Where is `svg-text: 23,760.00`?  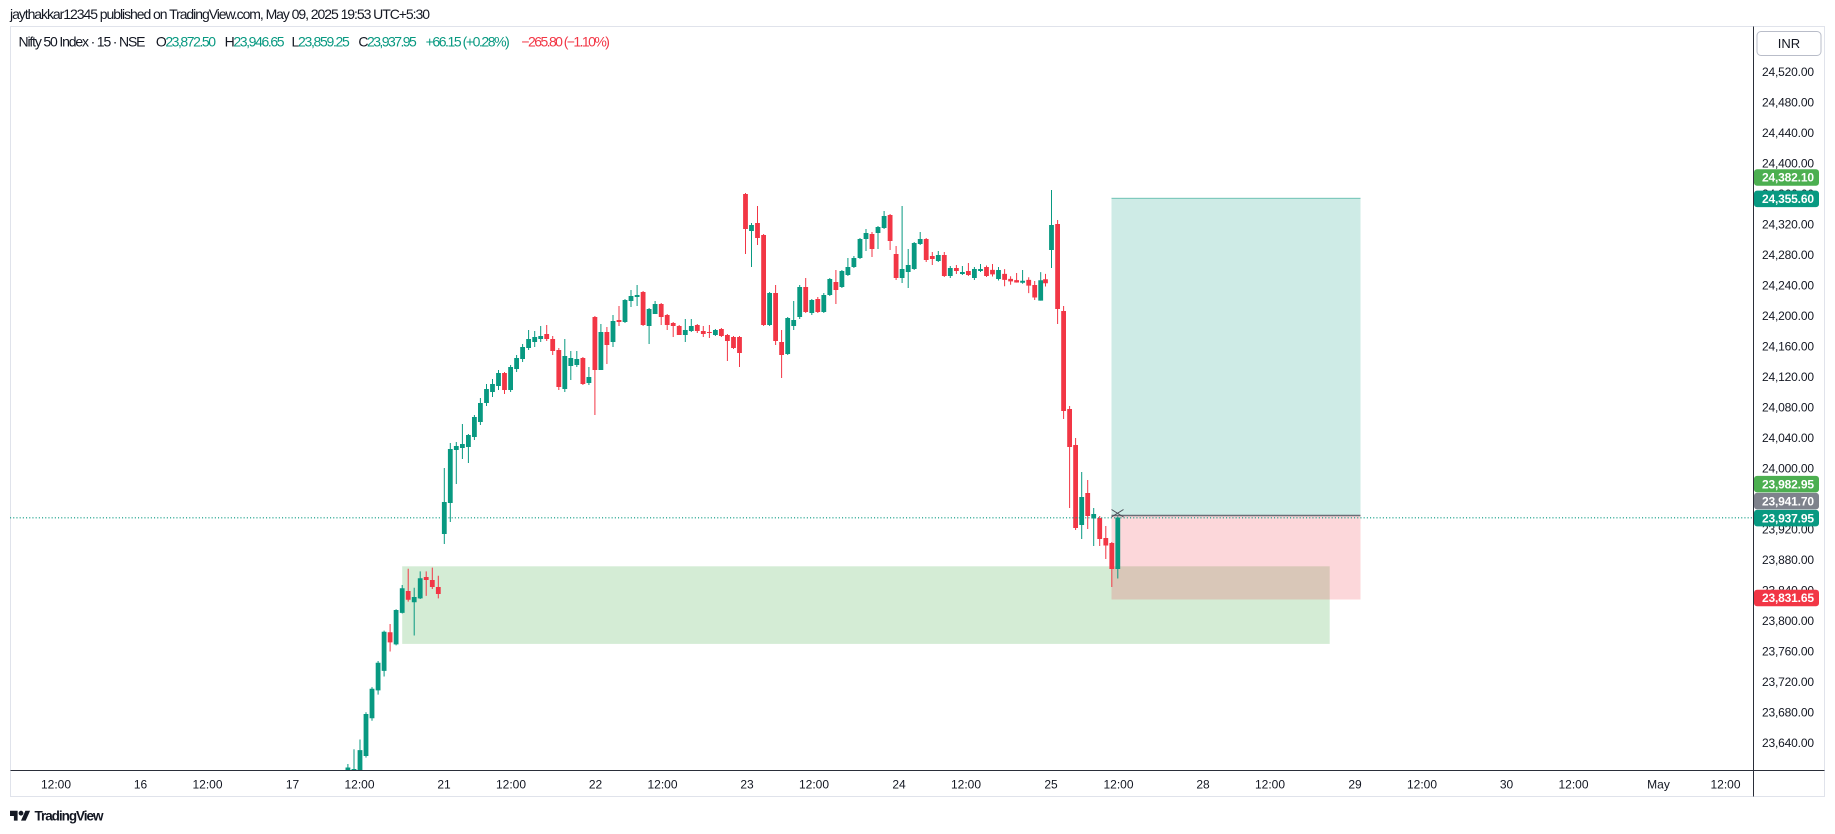
svg-text: 23,760.00 is located at coordinates (1788, 652).